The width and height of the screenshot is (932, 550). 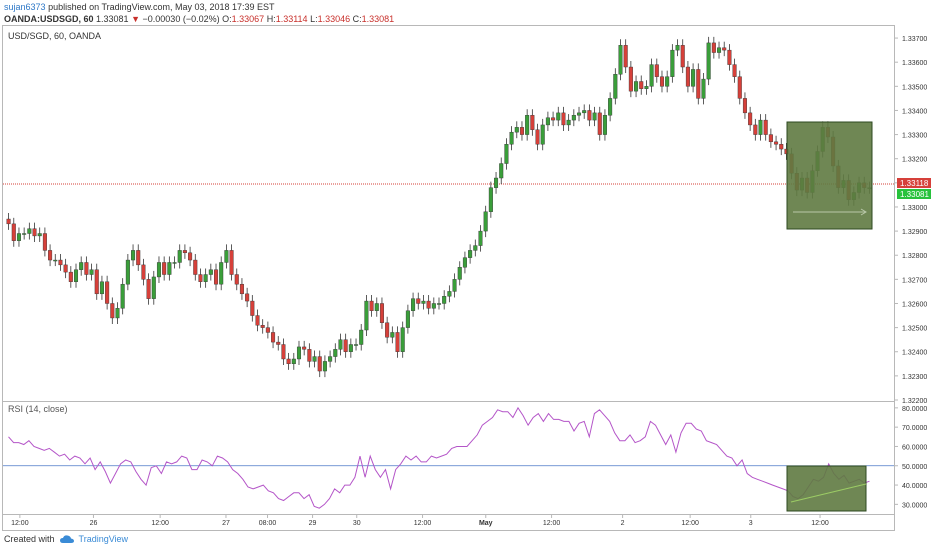 What do you see at coordinates (94, 523) in the screenshot?
I see `time-tick-label: 26` at bounding box center [94, 523].